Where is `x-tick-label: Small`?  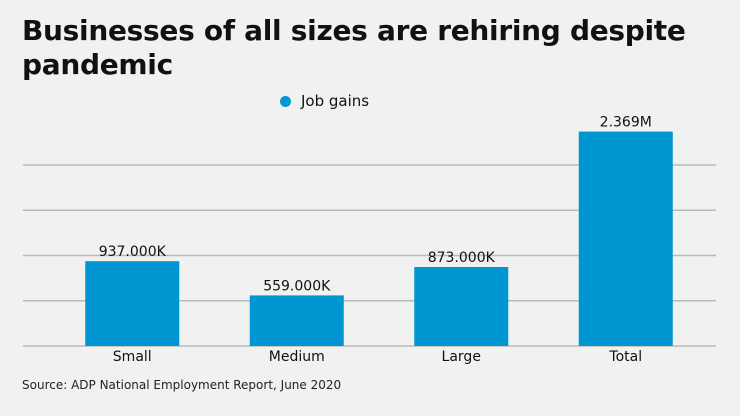 x-tick-label: Small is located at coordinates (132, 357).